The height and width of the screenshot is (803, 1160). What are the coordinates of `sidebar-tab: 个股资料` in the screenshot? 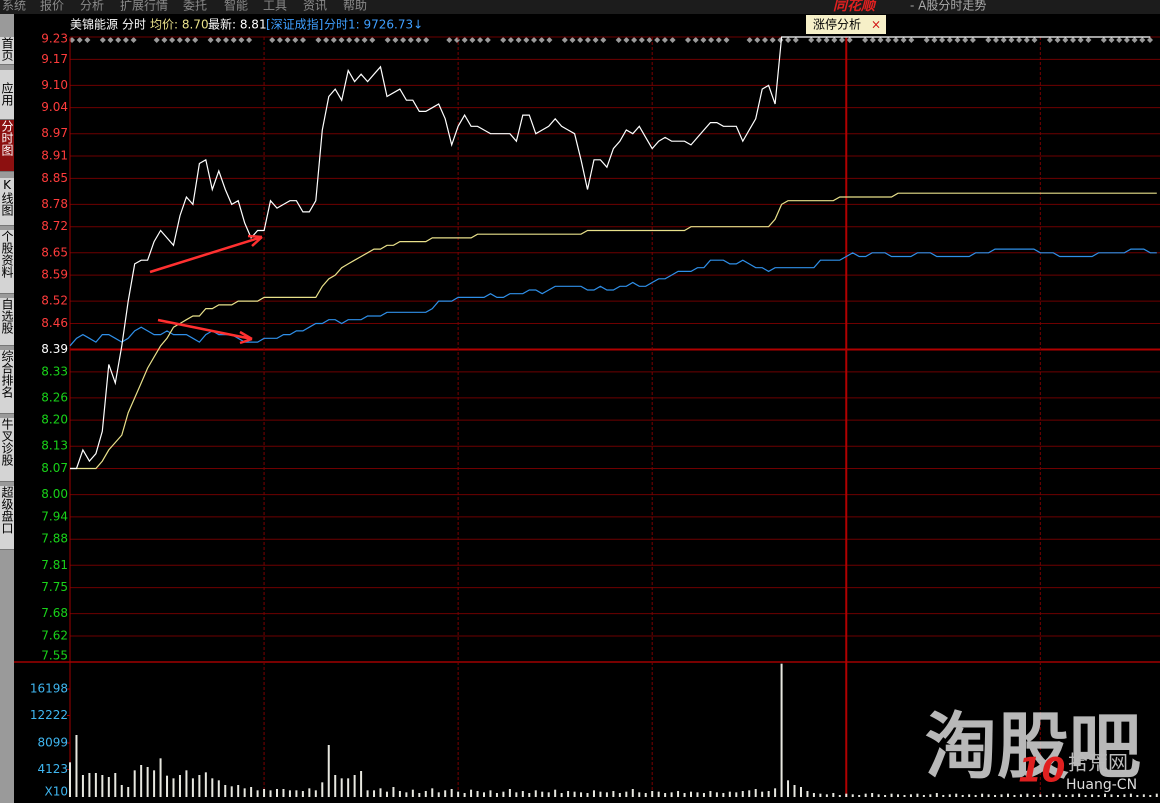 It's located at (7, 262).